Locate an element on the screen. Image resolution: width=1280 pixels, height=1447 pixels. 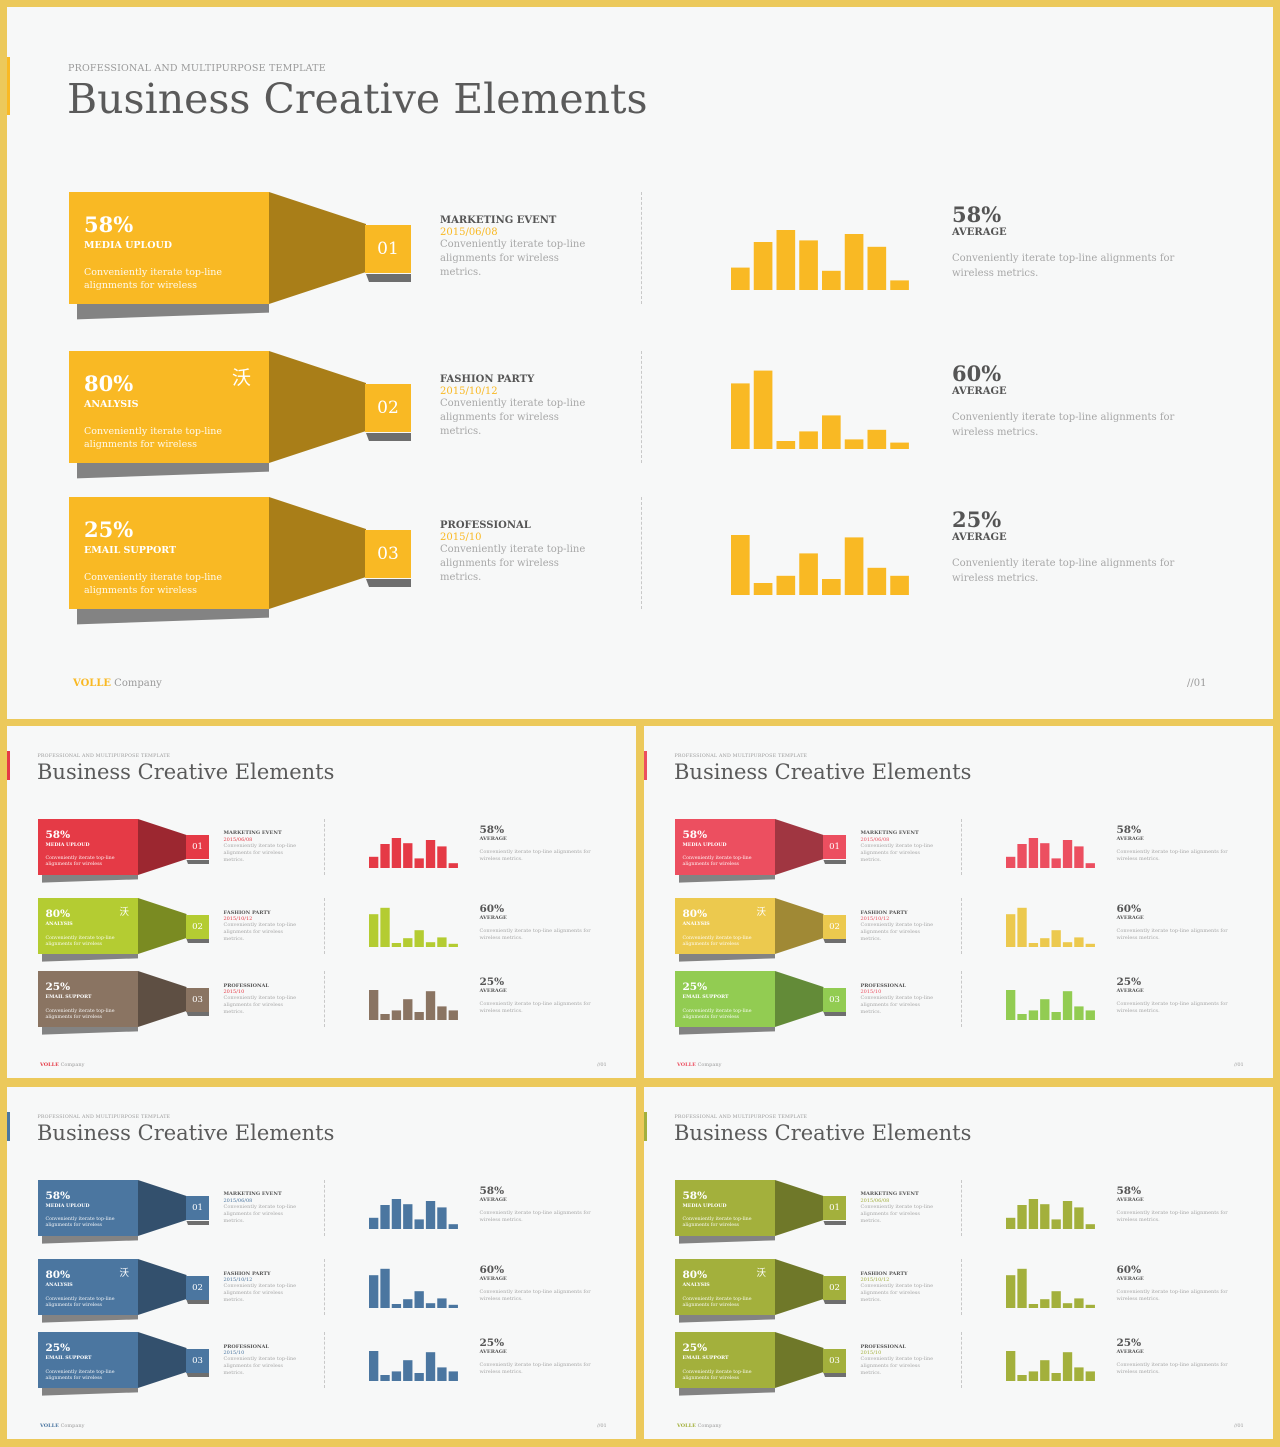
event-date: 2015/10 is located at coordinates (461, 537).